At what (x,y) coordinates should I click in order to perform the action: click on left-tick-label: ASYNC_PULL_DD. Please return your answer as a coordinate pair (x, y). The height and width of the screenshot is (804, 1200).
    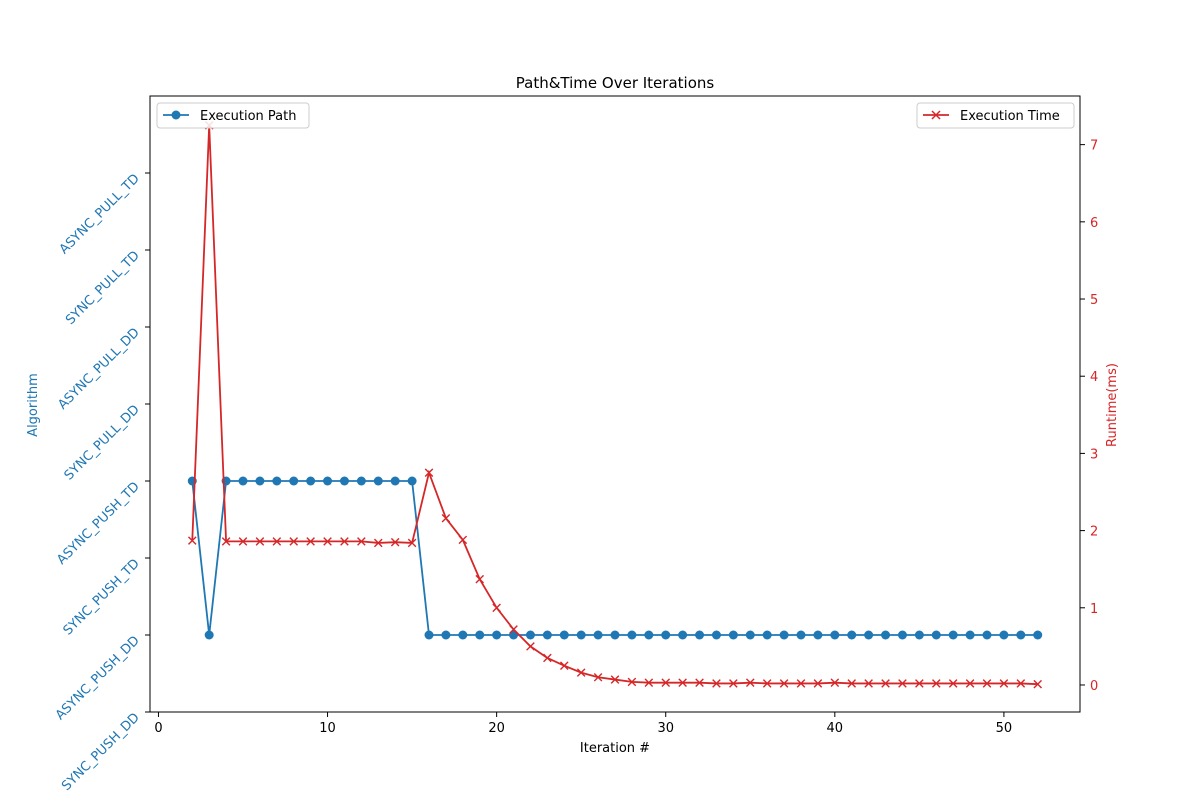
    Looking at the image, I should click on (99, 369).